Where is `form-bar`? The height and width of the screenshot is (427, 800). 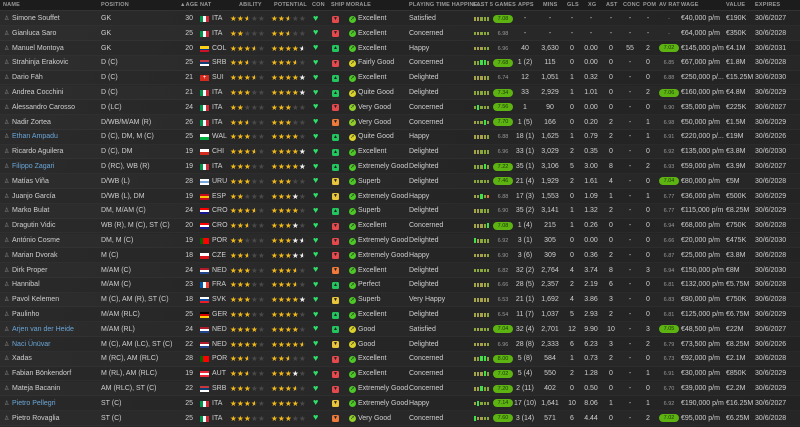 form-bar is located at coordinates (481, 359).